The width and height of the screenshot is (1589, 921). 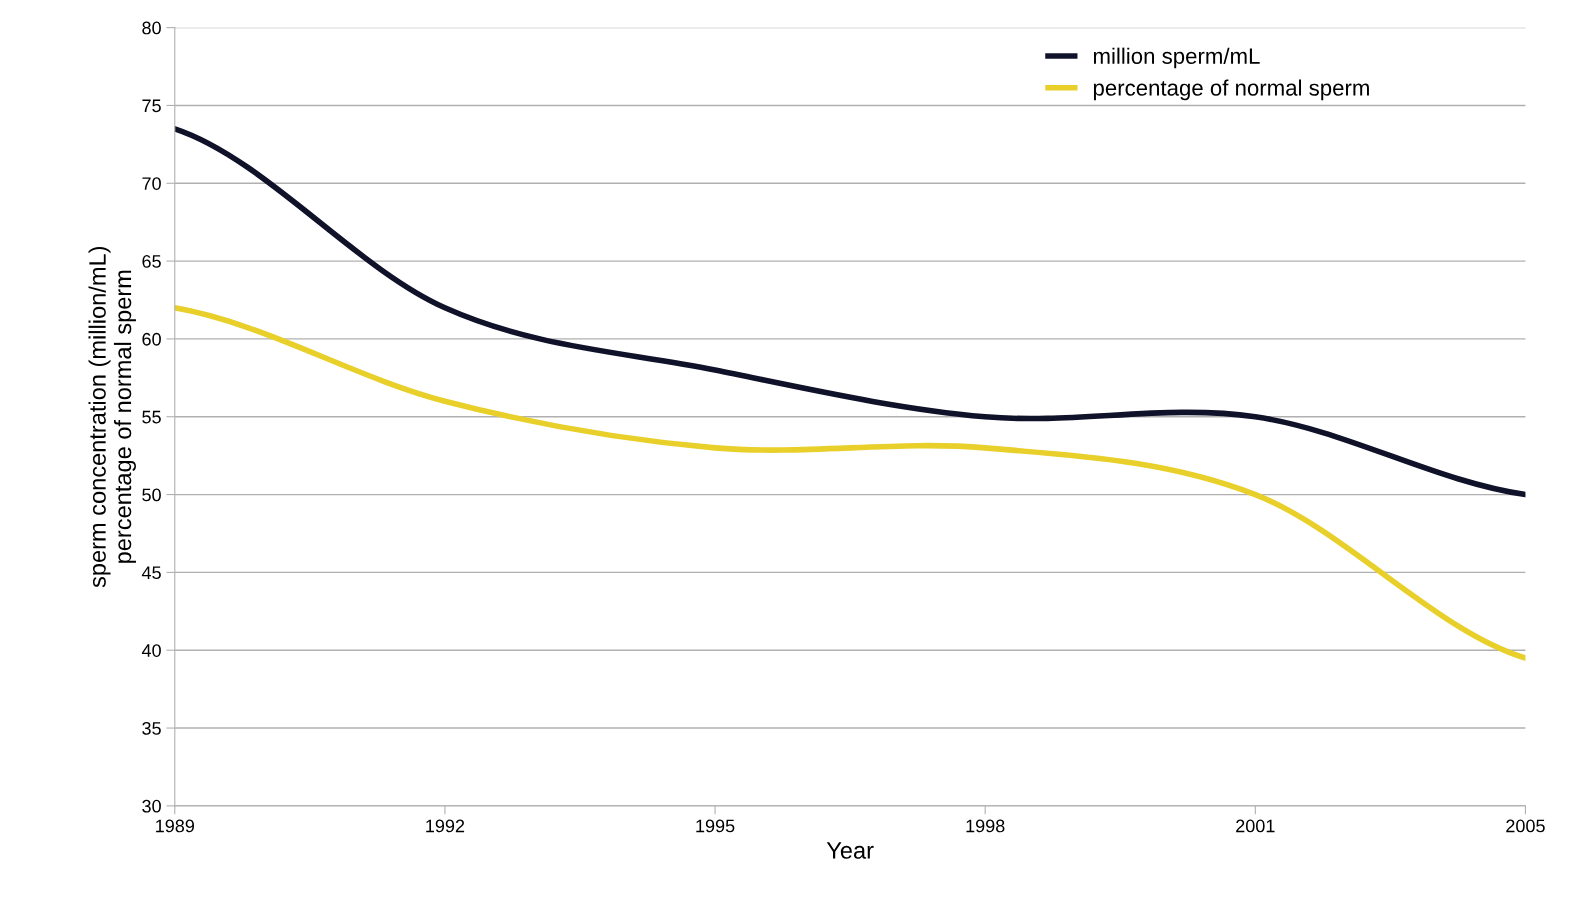 I want to click on legend-label: million sperm/mL, so click(x=1176, y=58).